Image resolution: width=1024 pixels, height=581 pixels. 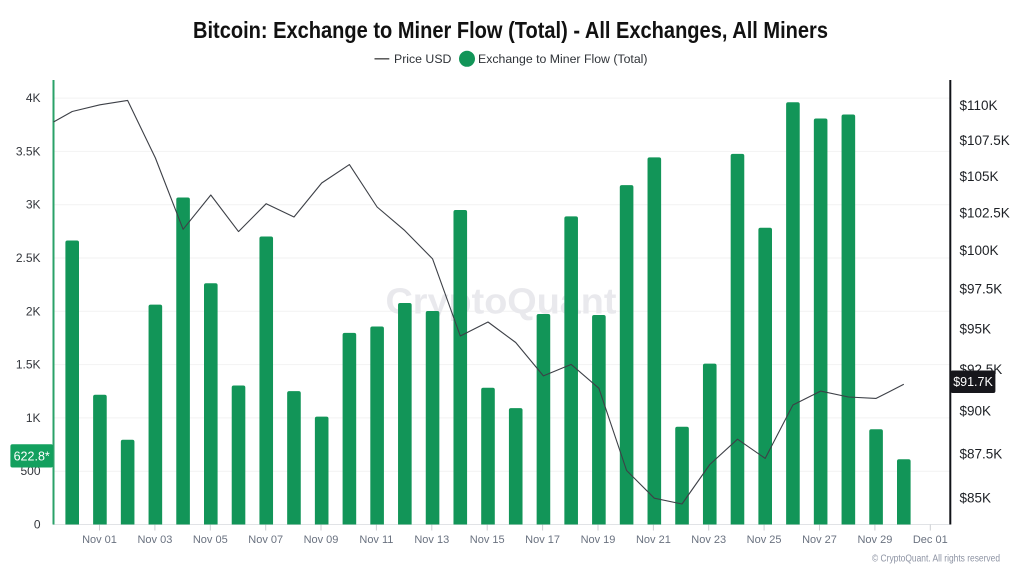 What do you see at coordinates (979, 105) in the screenshot?
I see `svg-text: $110K` at bounding box center [979, 105].